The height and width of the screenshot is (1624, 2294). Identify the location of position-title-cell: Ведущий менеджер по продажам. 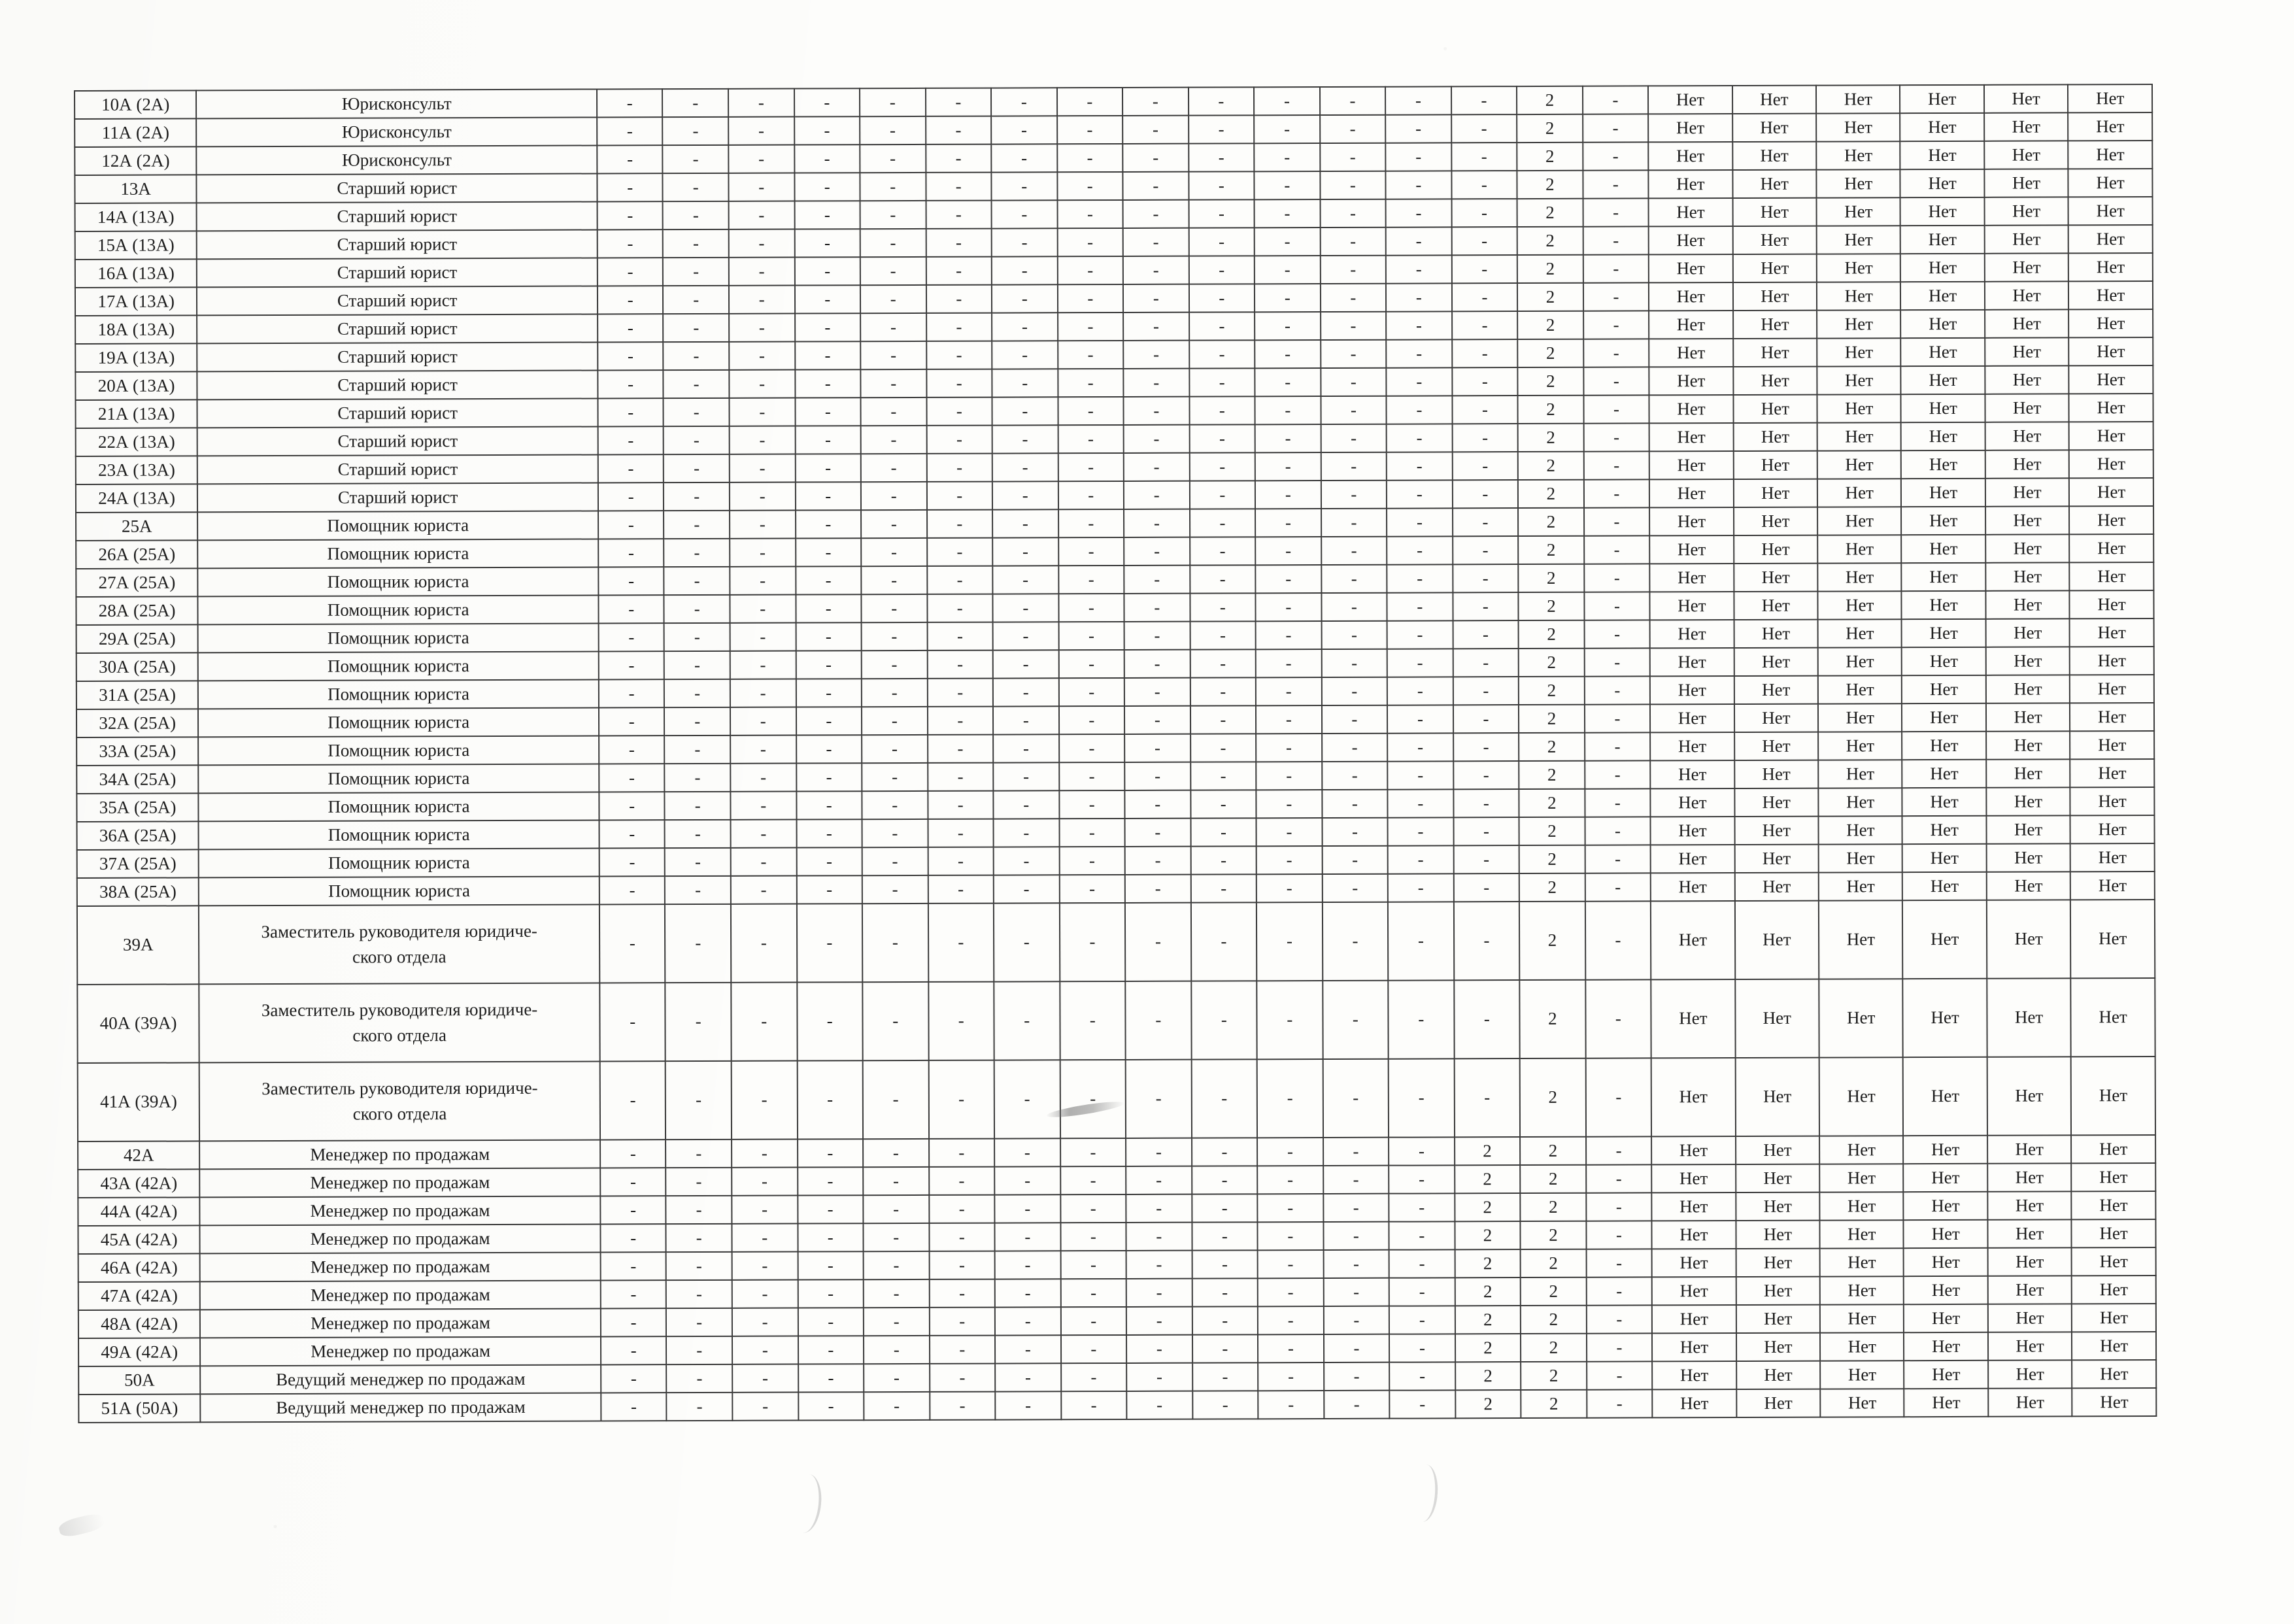
(401, 1408).